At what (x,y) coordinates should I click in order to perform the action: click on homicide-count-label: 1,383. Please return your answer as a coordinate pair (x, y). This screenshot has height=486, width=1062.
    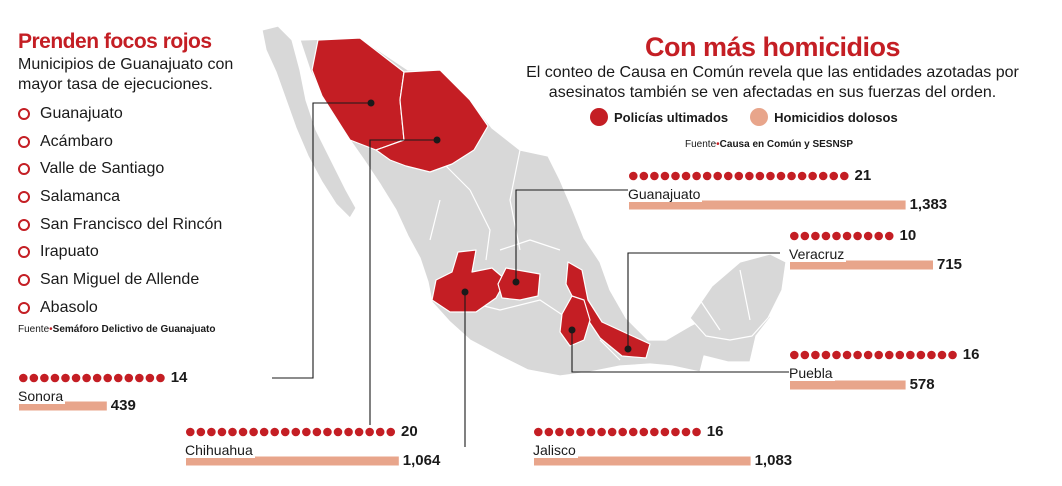
    Looking at the image, I should click on (928, 204).